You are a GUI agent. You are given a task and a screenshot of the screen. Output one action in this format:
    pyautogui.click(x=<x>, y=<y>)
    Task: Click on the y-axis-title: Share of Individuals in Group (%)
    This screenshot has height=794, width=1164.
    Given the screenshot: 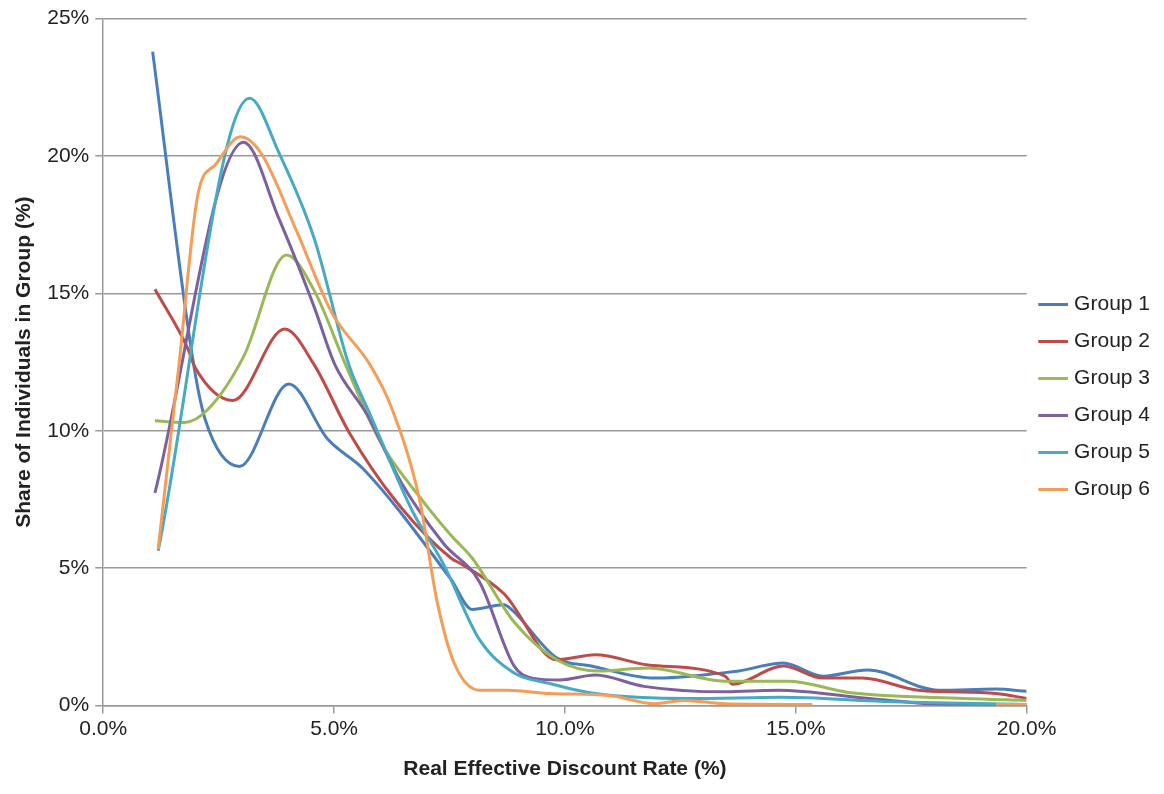 What is the action you would take?
    pyautogui.click(x=23, y=362)
    